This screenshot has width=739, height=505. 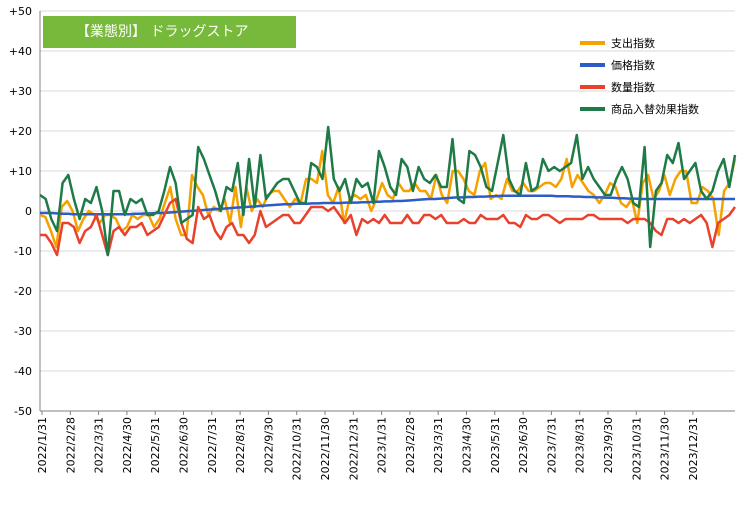 I want to click on legend-swatch-replacement, so click(x=592, y=109).